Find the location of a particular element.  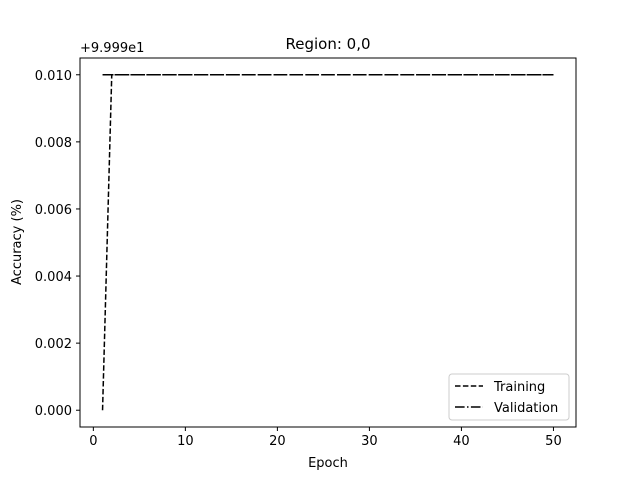

x-tick-label: 20 is located at coordinates (277, 441).